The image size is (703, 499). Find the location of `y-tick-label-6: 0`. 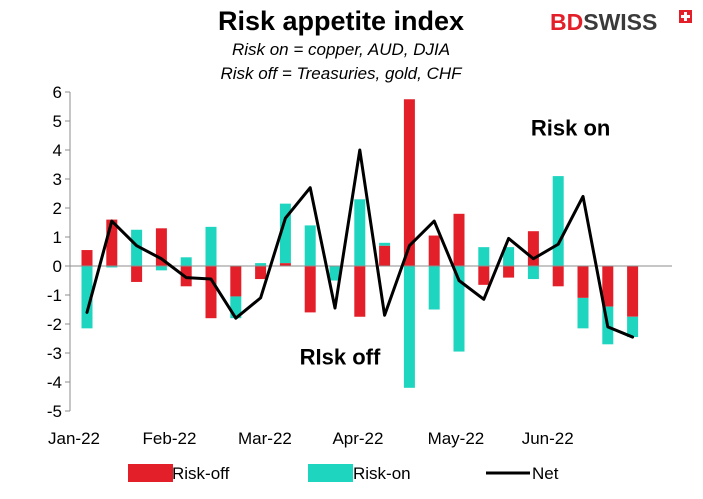

y-tick-label-6: 0 is located at coordinates (57, 266).